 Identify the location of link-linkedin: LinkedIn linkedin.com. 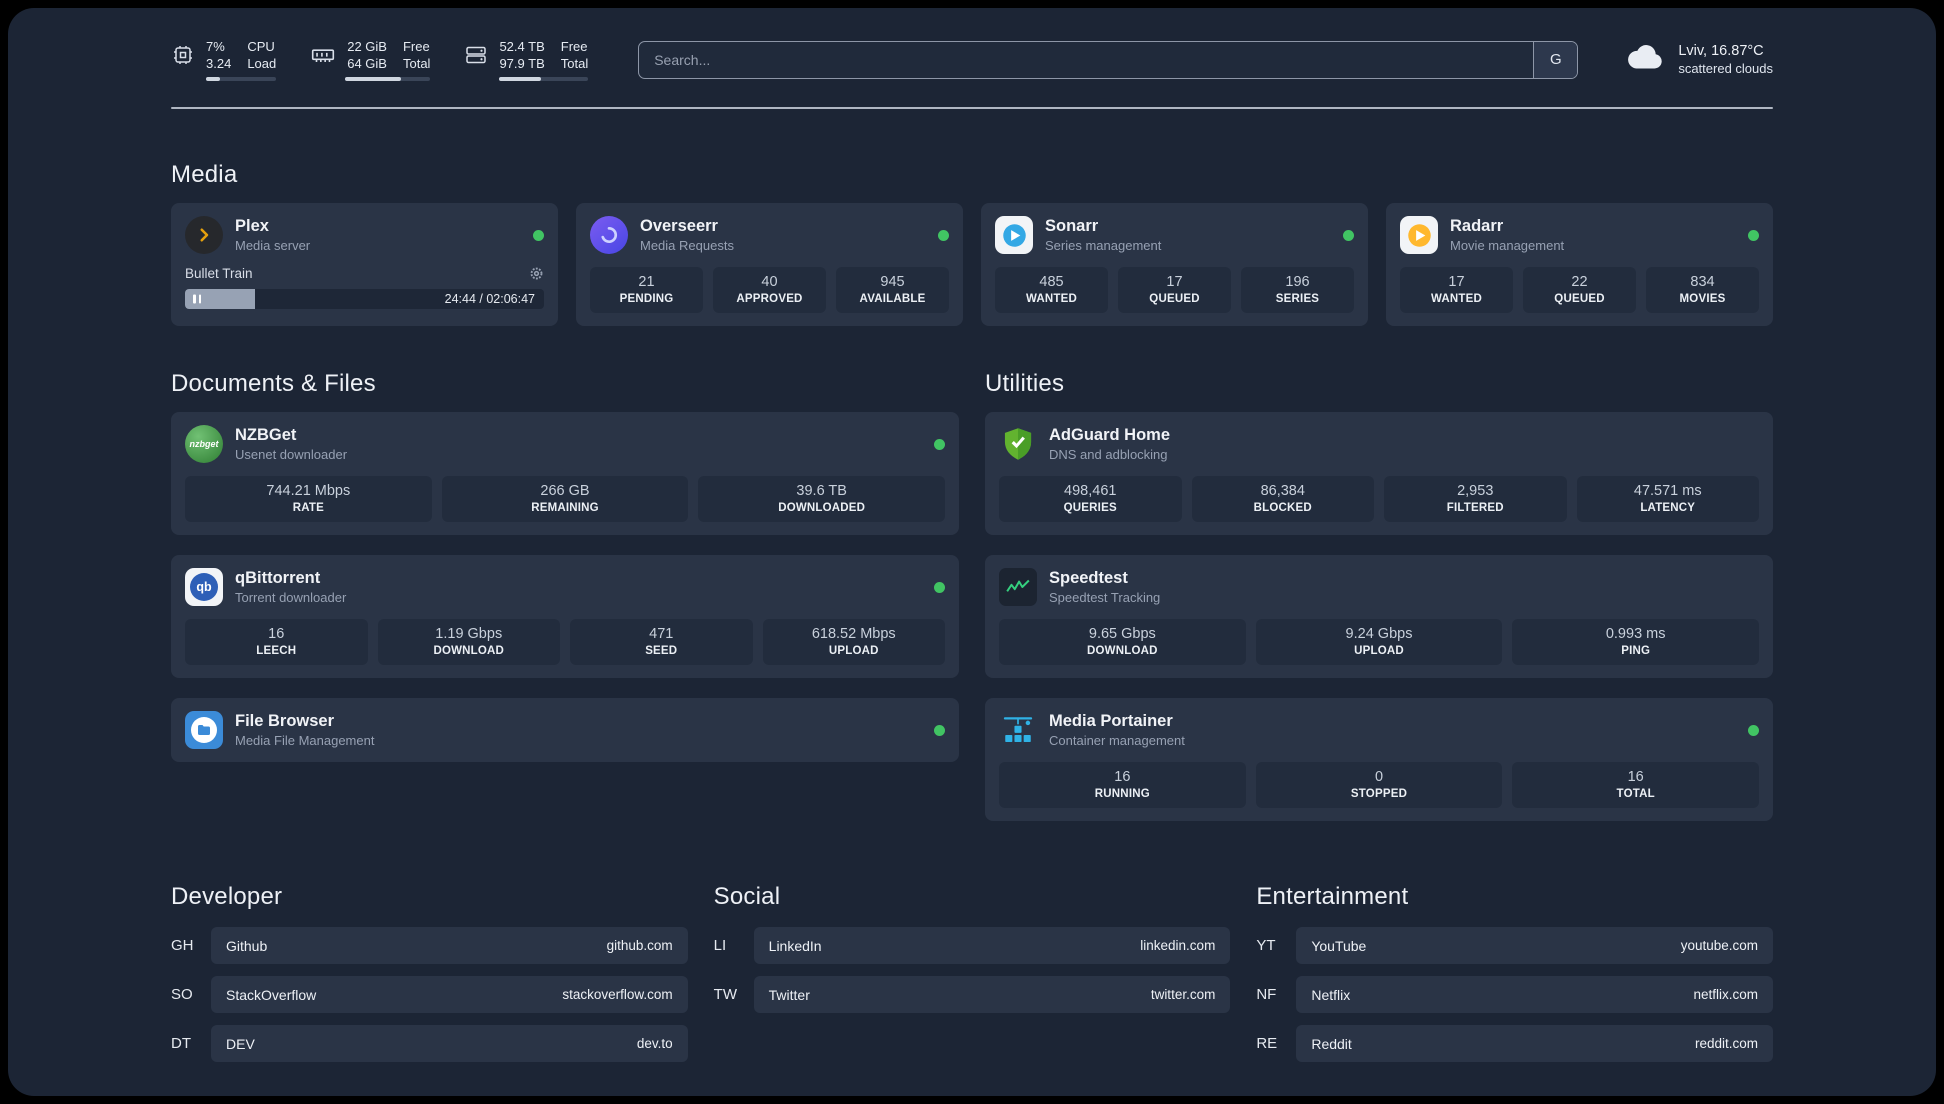
(992, 945).